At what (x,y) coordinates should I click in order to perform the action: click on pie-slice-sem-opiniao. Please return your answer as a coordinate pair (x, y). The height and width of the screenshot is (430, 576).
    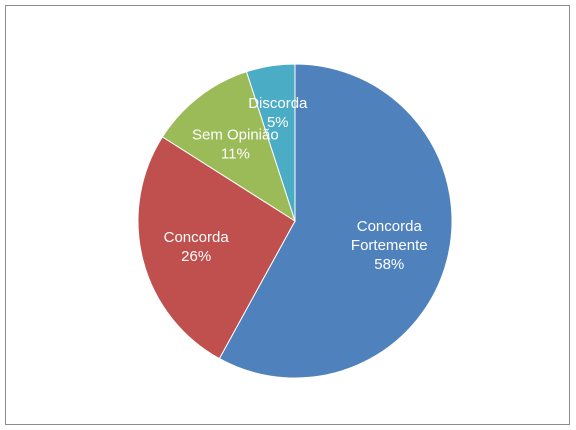
    Looking at the image, I should click on (228, 147).